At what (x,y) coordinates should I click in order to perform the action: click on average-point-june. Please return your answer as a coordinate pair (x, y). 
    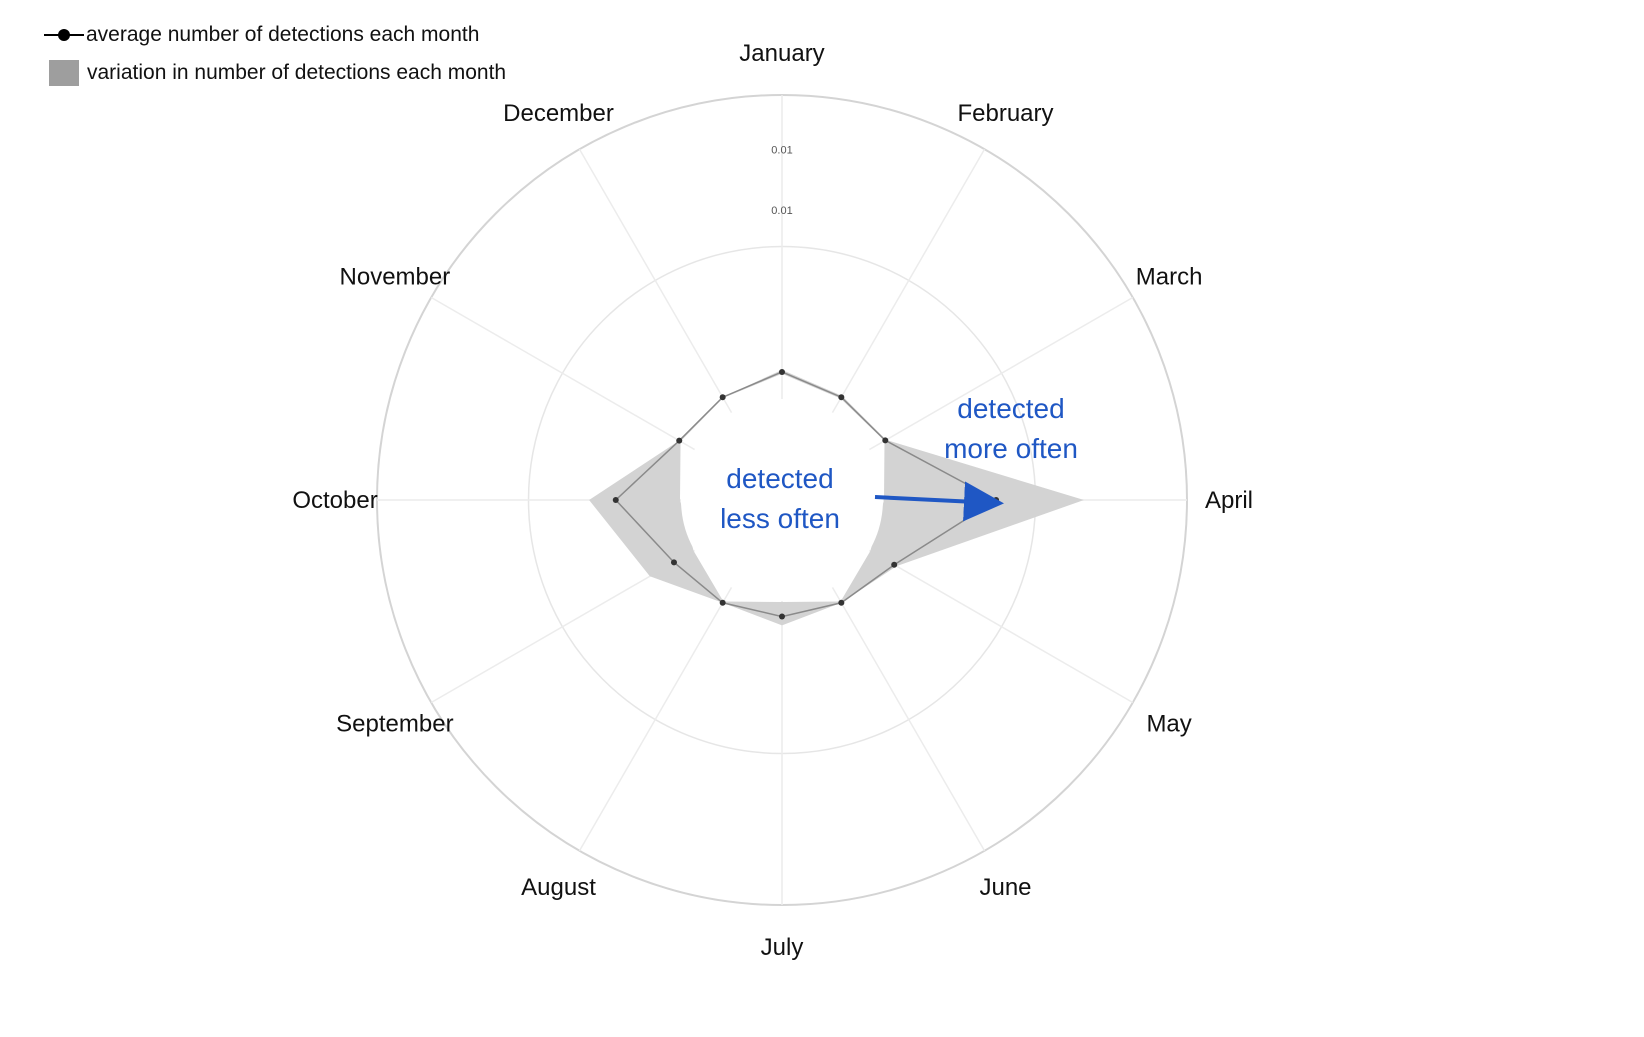
    Looking at the image, I should click on (841, 602).